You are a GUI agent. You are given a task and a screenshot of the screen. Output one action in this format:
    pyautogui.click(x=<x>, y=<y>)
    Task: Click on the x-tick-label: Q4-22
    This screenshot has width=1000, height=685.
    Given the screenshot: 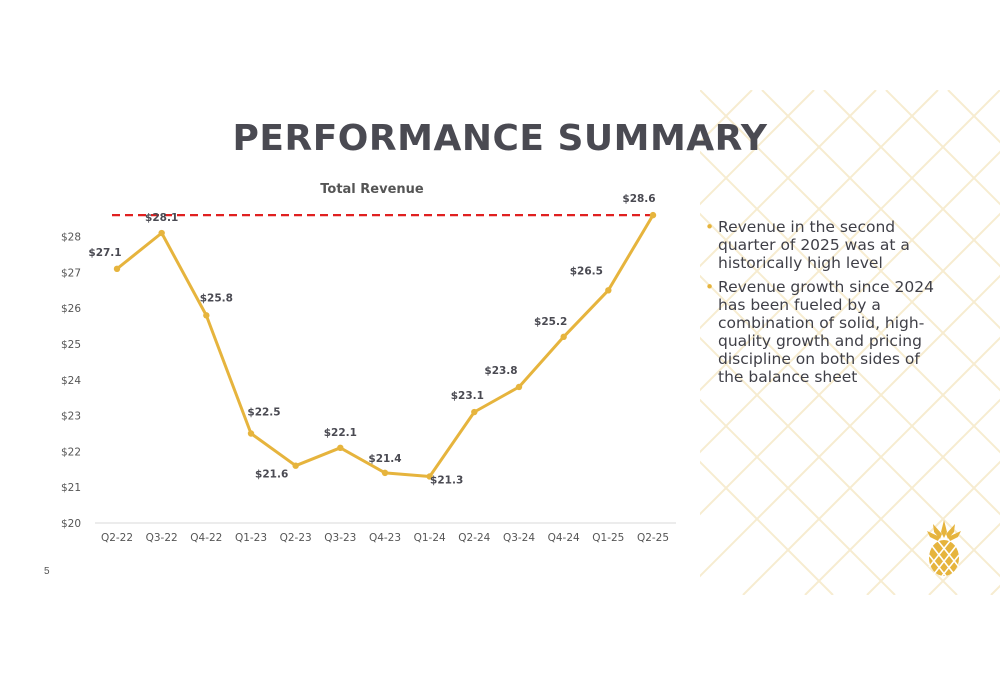 What is the action you would take?
    pyautogui.click(x=206, y=538)
    